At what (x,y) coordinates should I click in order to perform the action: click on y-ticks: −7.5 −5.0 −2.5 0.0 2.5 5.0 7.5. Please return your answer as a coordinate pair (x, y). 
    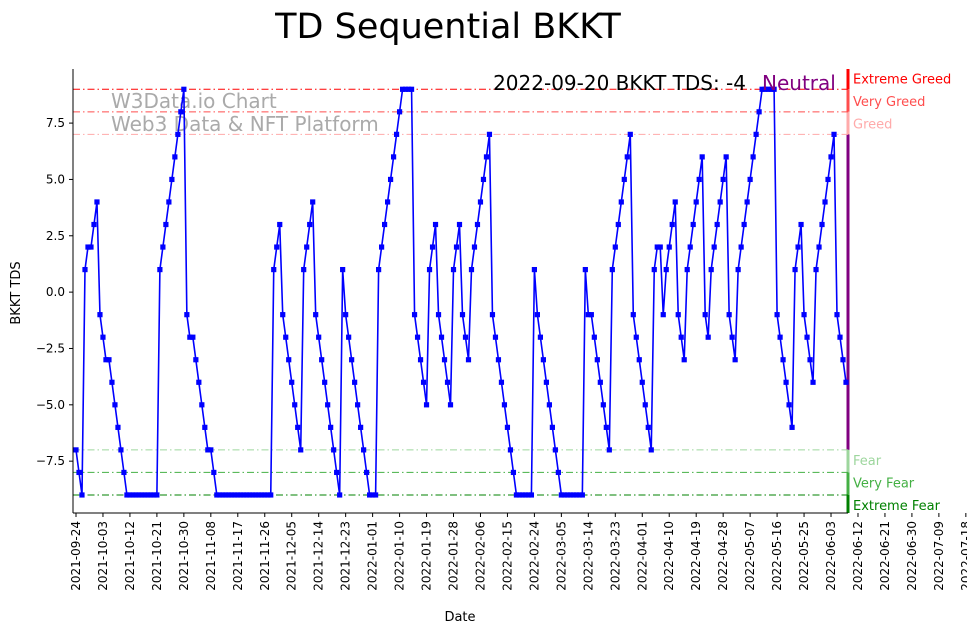
    Looking at the image, I should click on (54, 292).